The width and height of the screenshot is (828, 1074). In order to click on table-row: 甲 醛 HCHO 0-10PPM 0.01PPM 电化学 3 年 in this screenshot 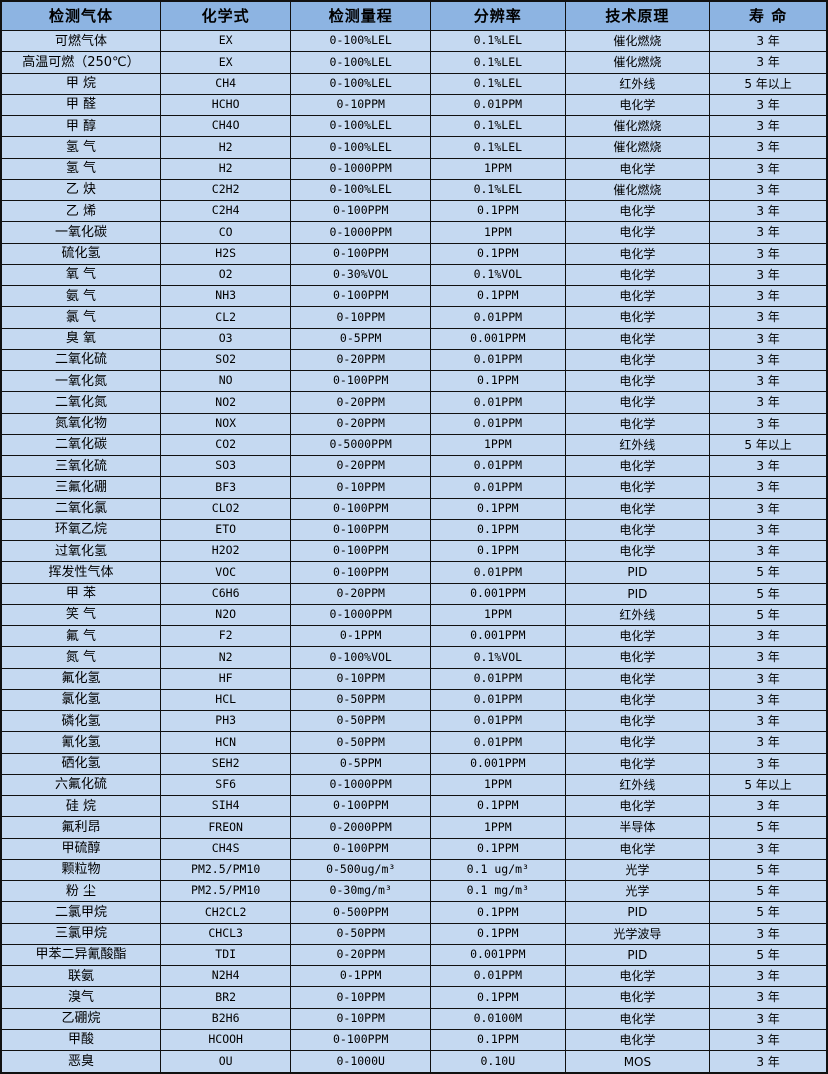, I will do `click(414, 105)`.